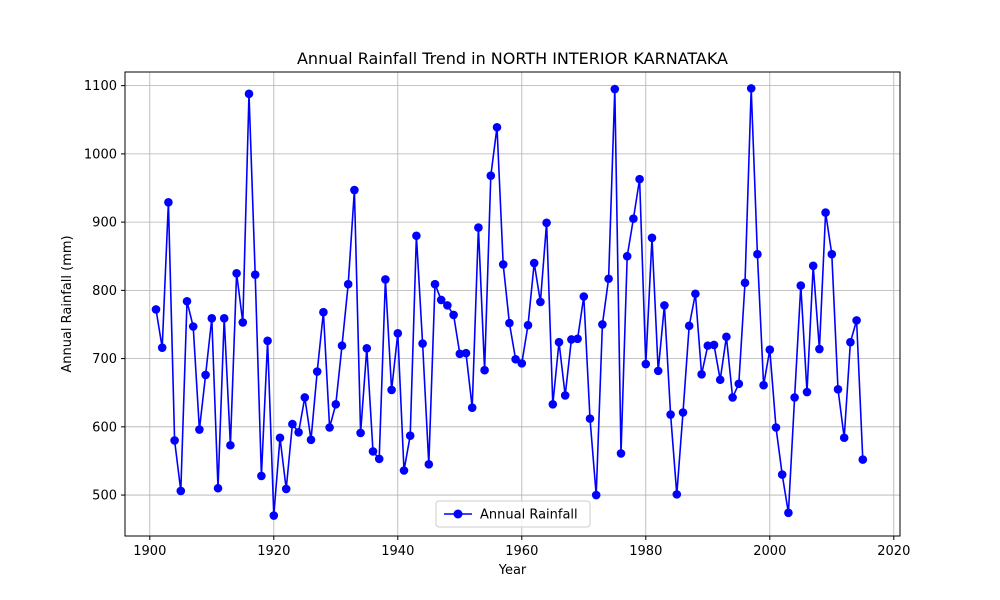  What do you see at coordinates (273, 551) in the screenshot?
I see `x-tick-label: 1920` at bounding box center [273, 551].